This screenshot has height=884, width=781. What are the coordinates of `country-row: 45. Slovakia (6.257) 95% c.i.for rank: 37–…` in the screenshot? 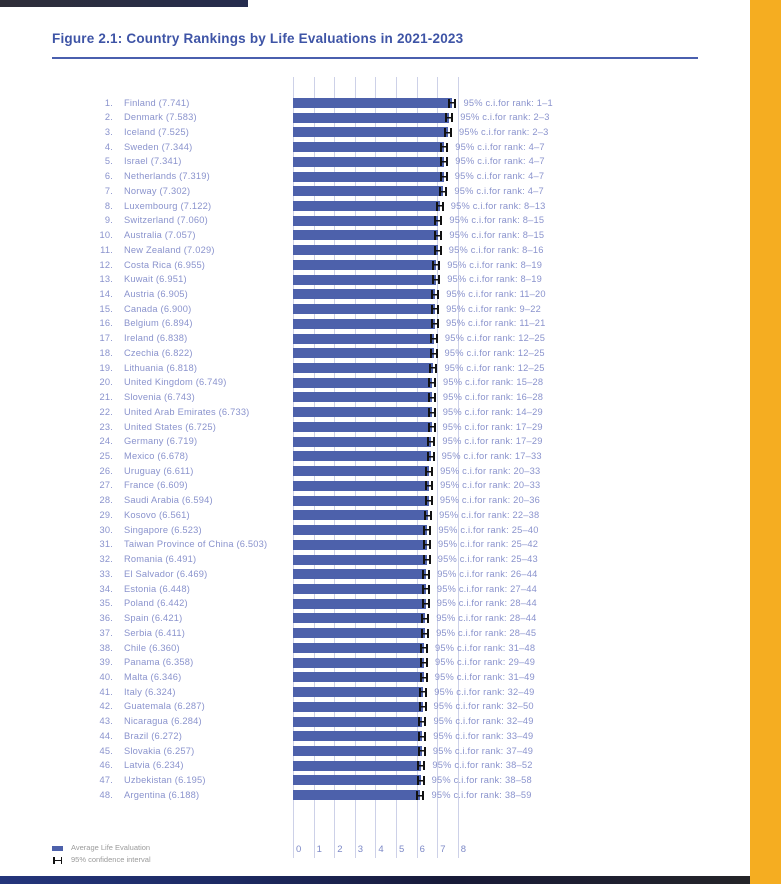 It's located at (375, 751).